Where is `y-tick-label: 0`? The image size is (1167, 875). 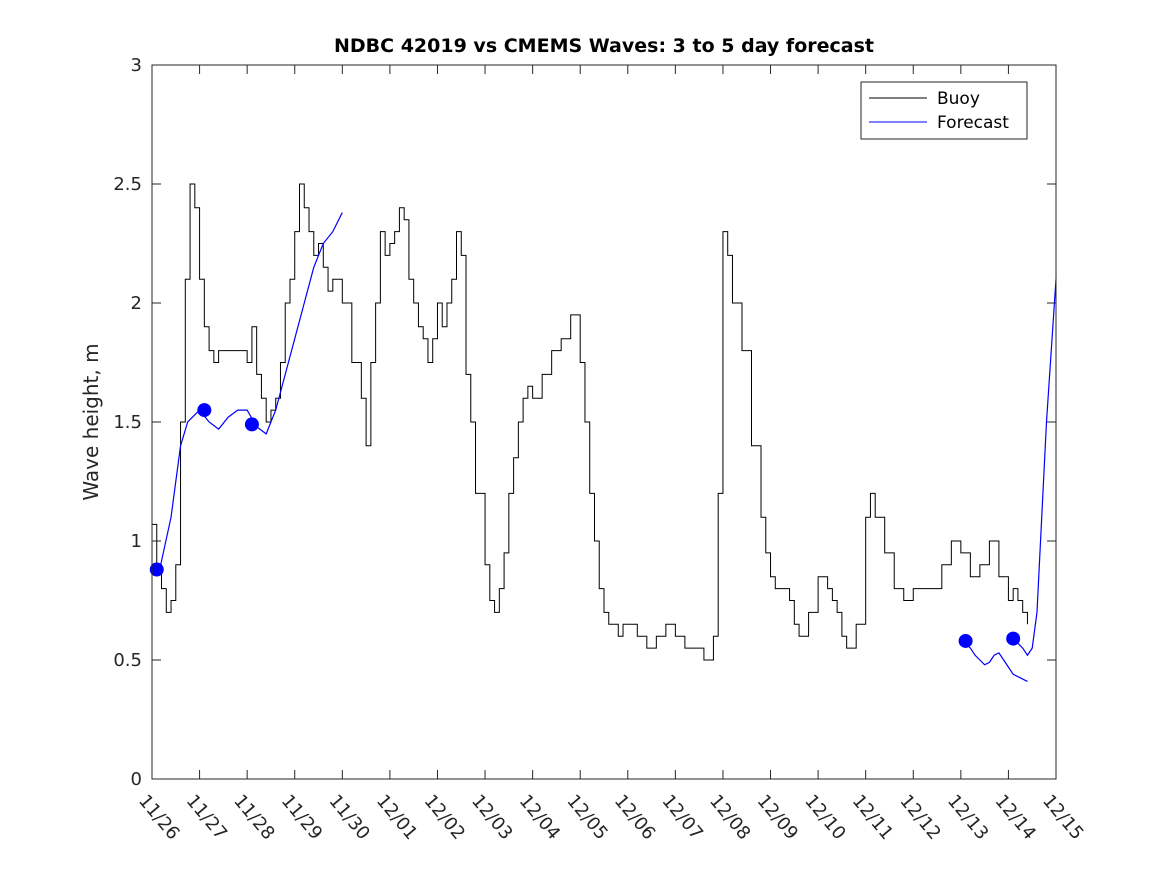
y-tick-label: 0 is located at coordinates (136, 779).